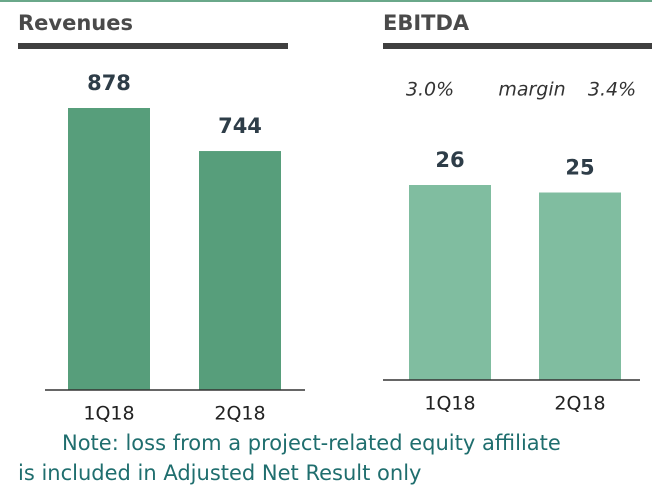 This screenshot has width=652, height=490. Describe the element at coordinates (531, 90) in the screenshot. I see `annotation: margin` at that location.